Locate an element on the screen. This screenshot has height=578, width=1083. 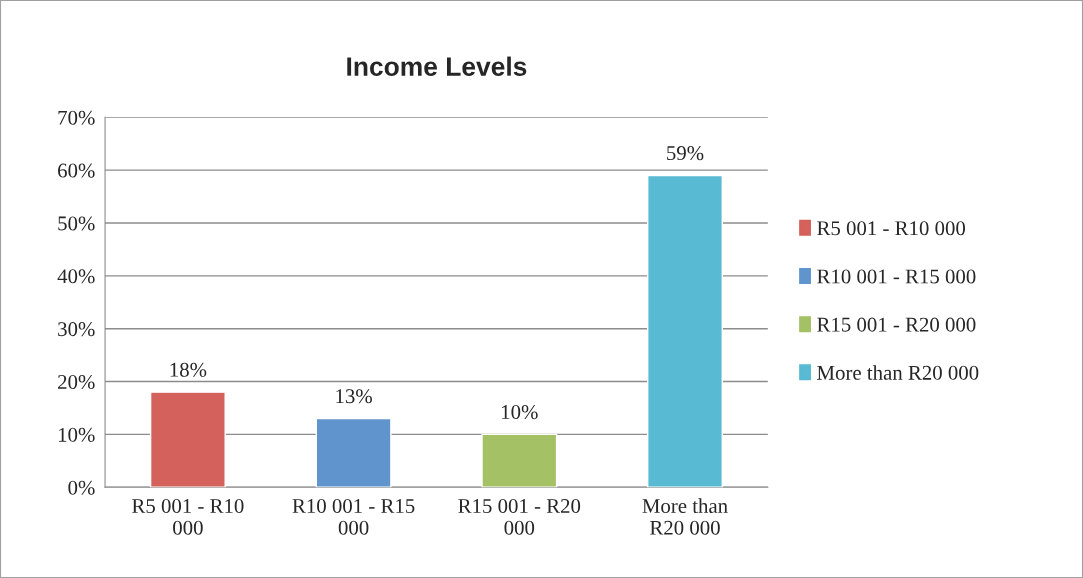
x-tick-label: More than R20 000 is located at coordinates (685, 516).